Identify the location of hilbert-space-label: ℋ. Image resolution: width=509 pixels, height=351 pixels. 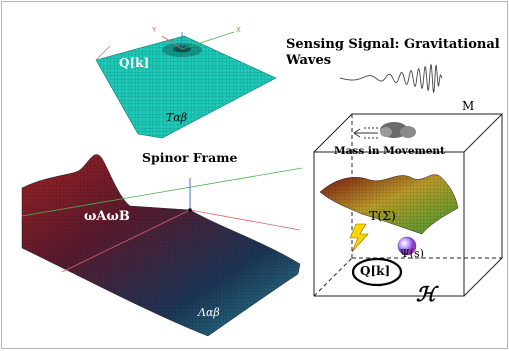
(426, 294).